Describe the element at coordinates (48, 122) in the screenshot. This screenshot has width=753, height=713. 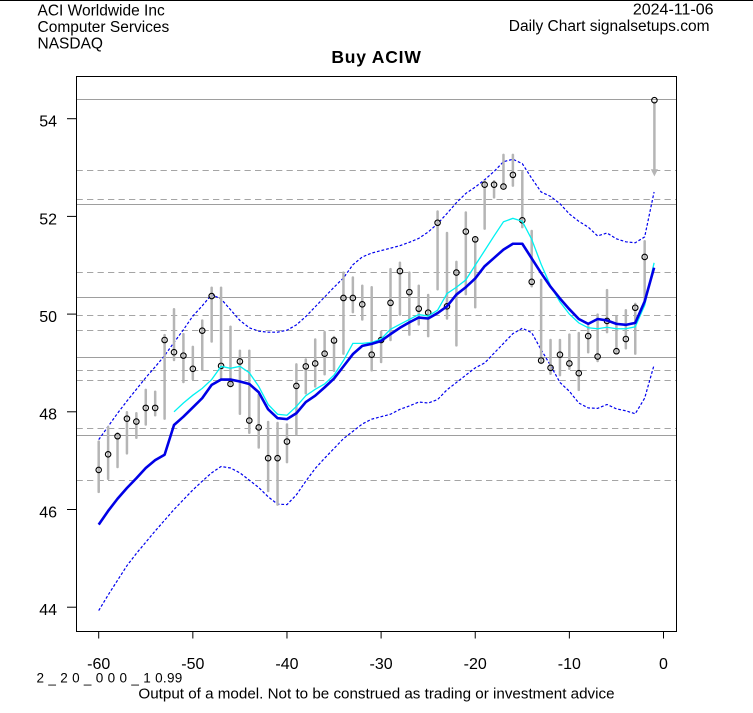
I see `svg-text: 54` at that location.